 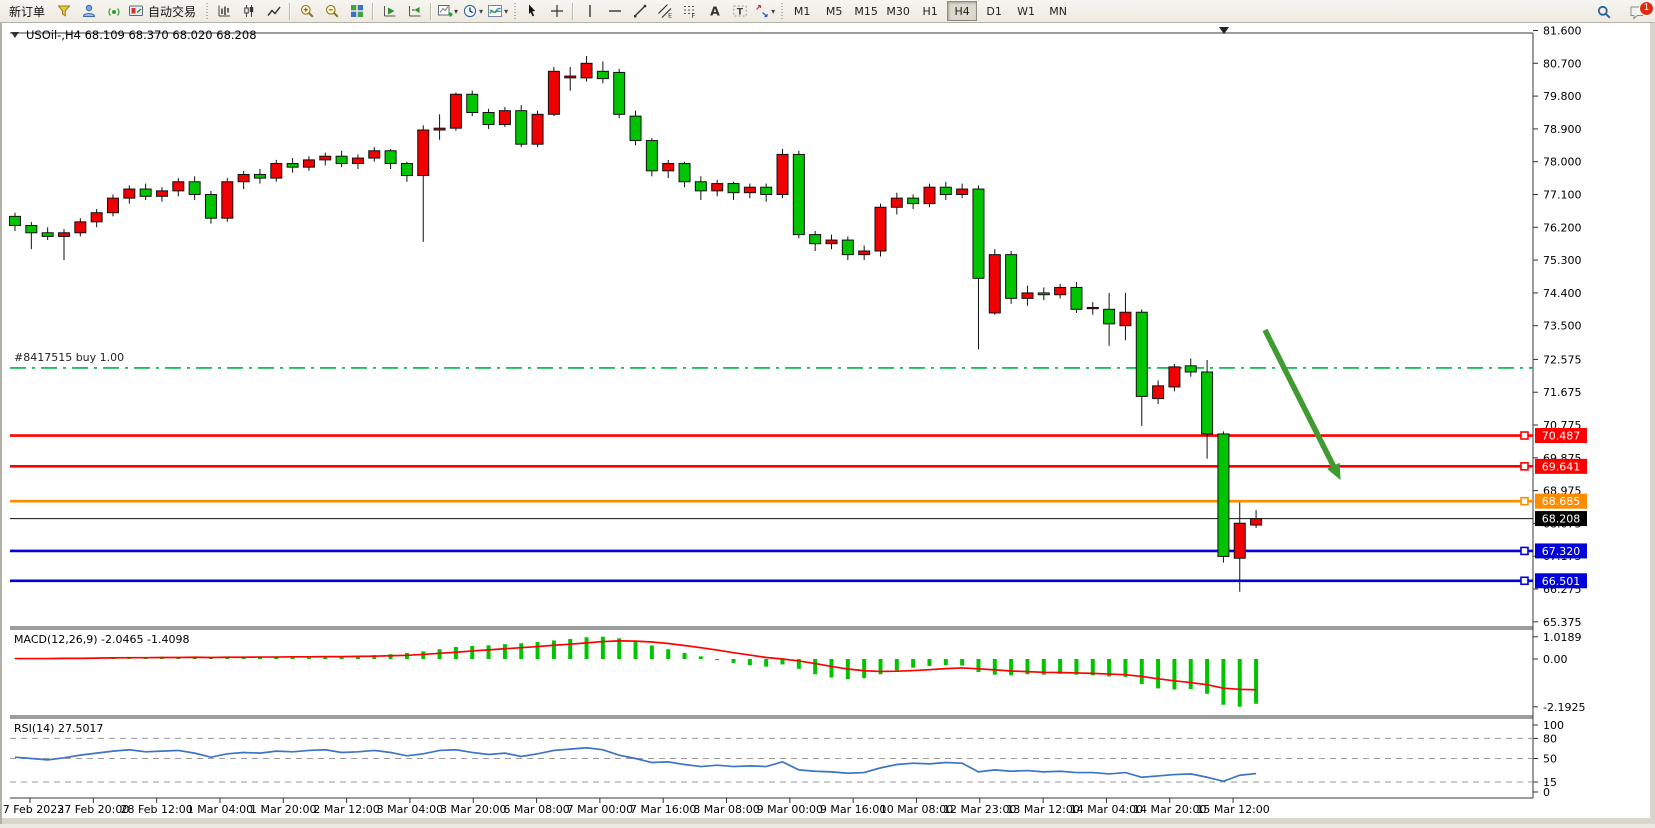 What do you see at coordinates (331, 11) in the screenshot?
I see `zoom-out-button` at bounding box center [331, 11].